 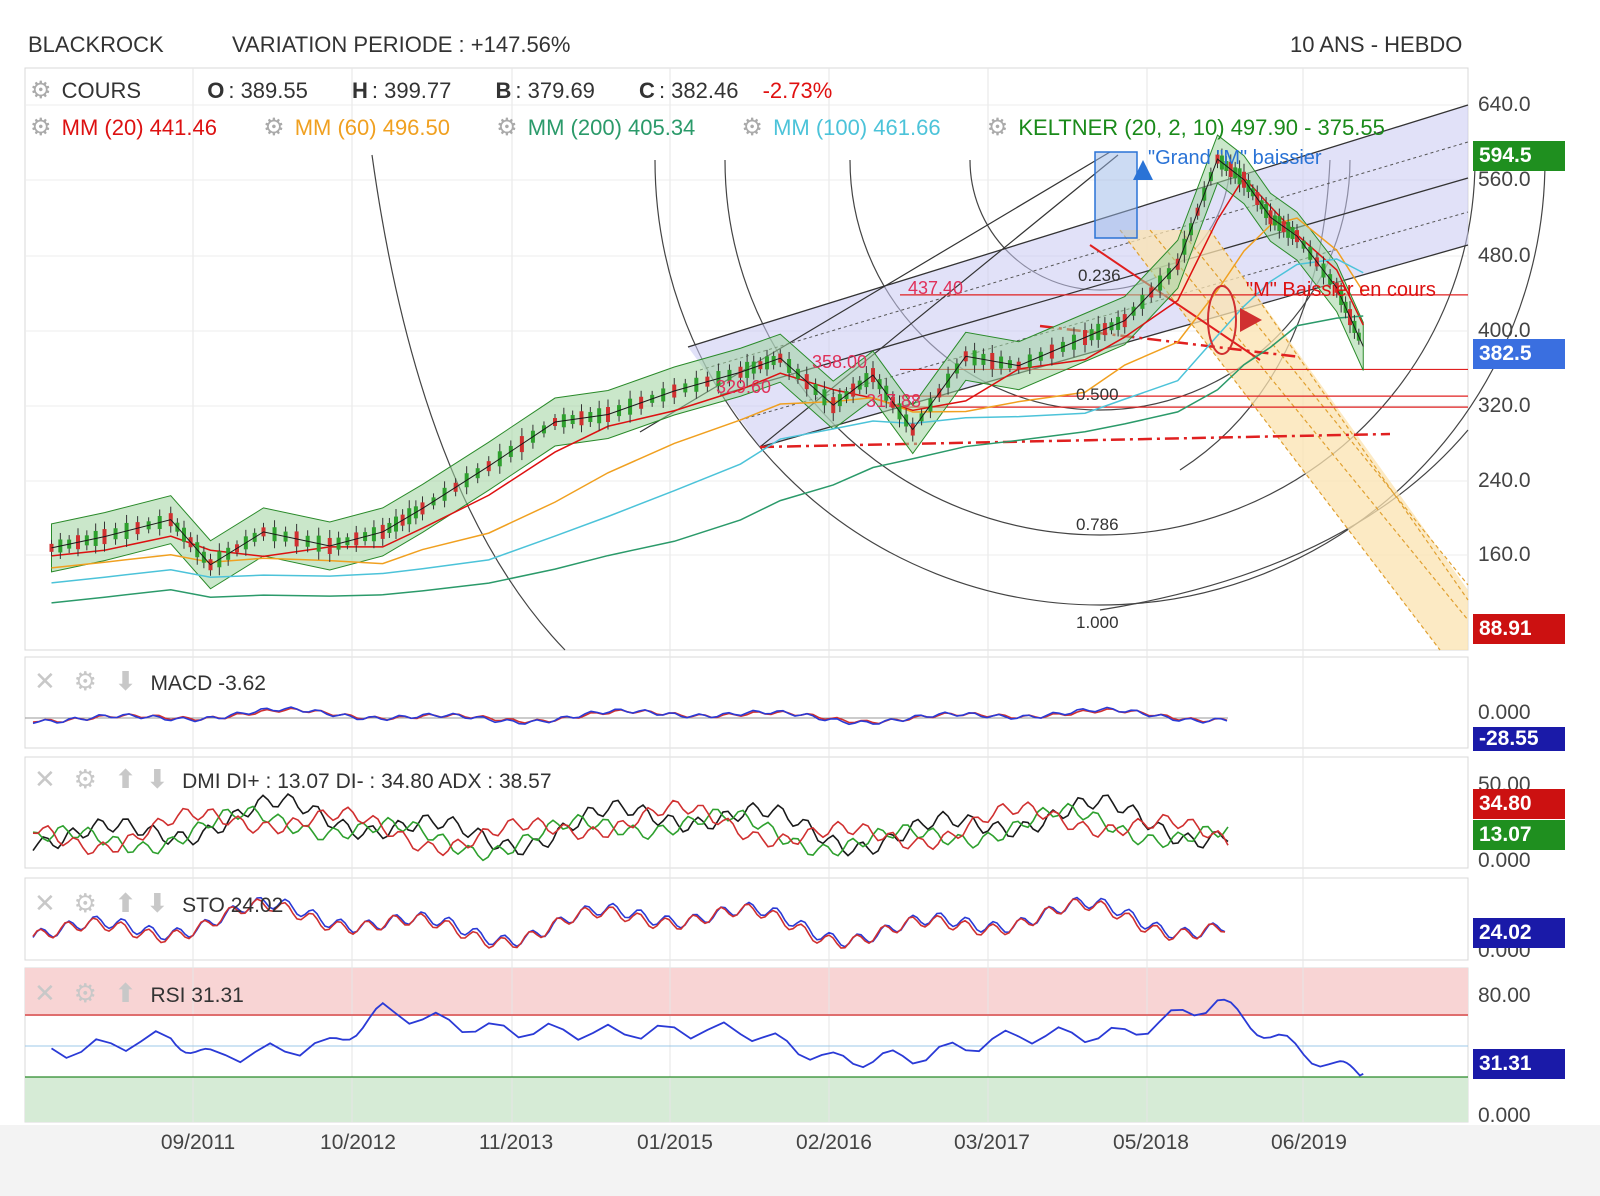 I want to click on y-tick: 240.0, so click(x=1504, y=480).